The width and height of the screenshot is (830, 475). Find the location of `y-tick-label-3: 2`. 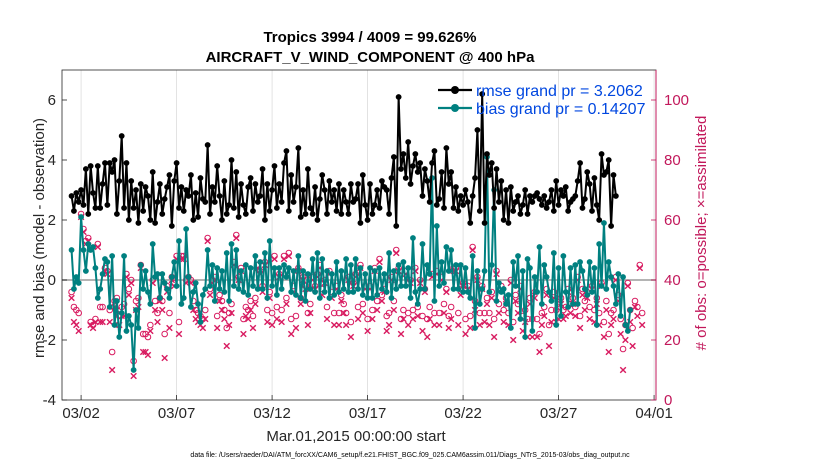

y-tick-label-3: 2 is located at coordinates (52, 220).